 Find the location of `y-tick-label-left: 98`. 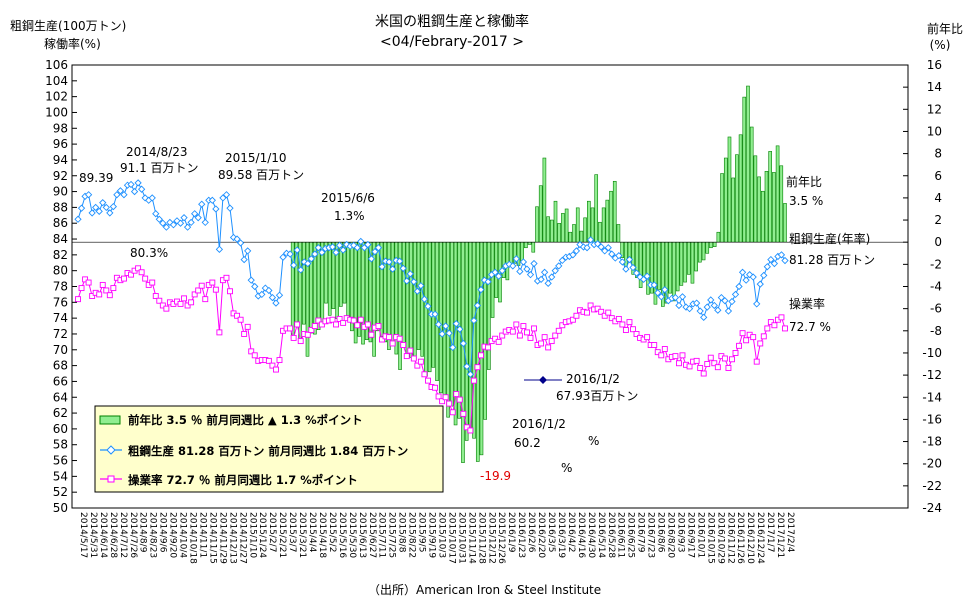

y-tick-label-left: 98 is located at coordinates (60, 128).